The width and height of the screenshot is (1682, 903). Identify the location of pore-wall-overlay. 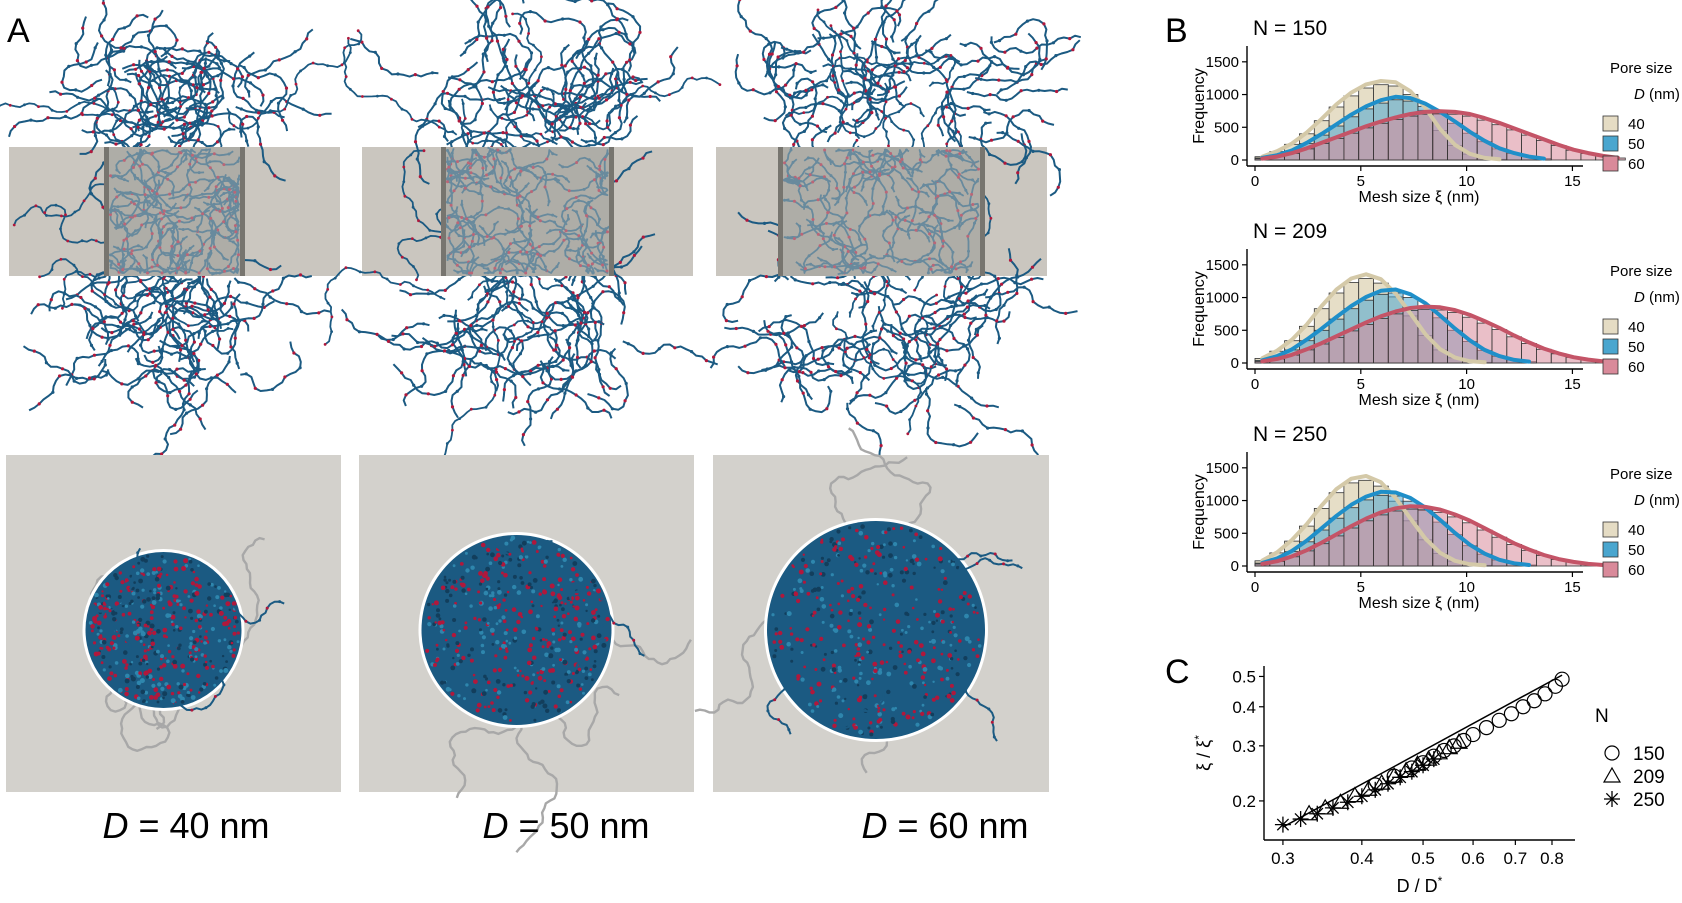
(527, 211).